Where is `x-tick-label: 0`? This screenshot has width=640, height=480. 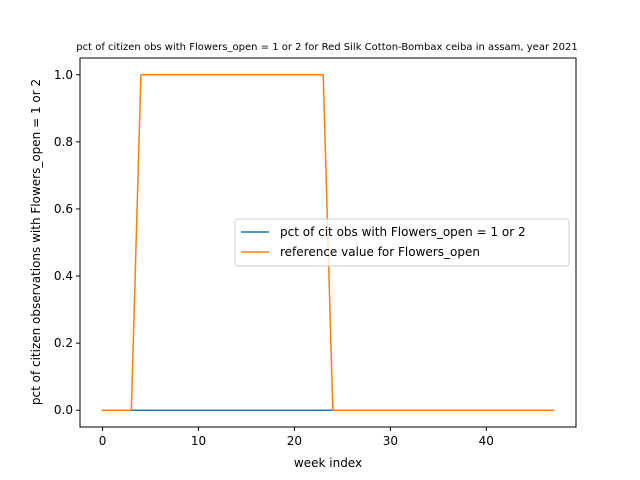 x-tick-label: 0 is located at coordinates (103, 441).